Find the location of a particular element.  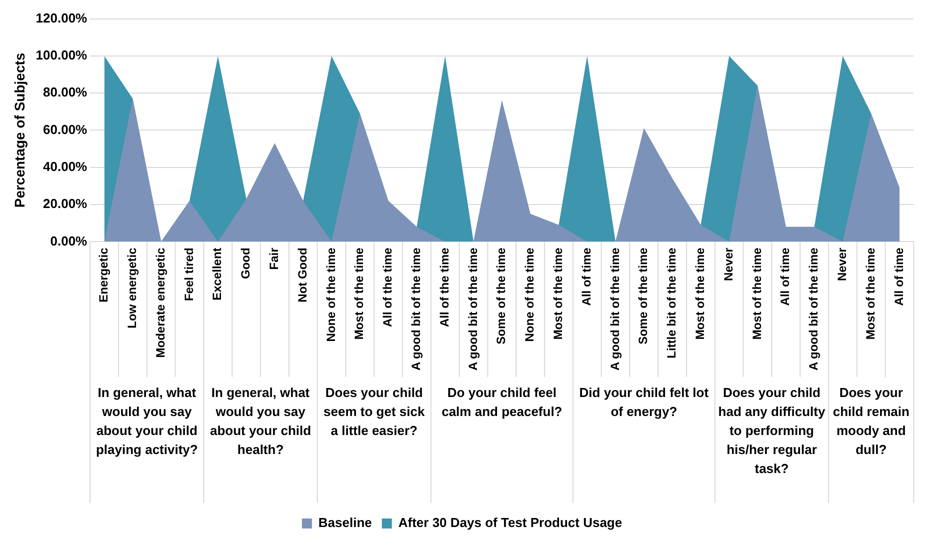

text: Did your child felt lot of energy? is located at coordinates (644, 402).